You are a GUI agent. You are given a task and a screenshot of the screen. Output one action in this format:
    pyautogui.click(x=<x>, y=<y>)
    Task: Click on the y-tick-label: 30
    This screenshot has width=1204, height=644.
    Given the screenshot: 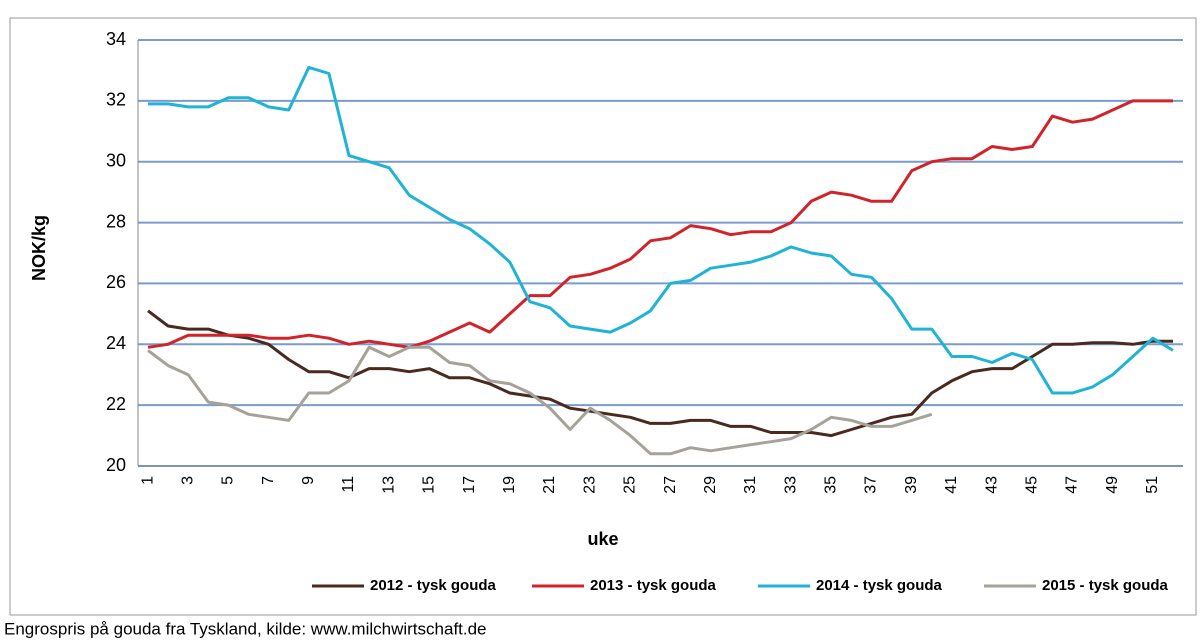 What is the action you would take?
    pyautogui.click(x=116, y=160)
    